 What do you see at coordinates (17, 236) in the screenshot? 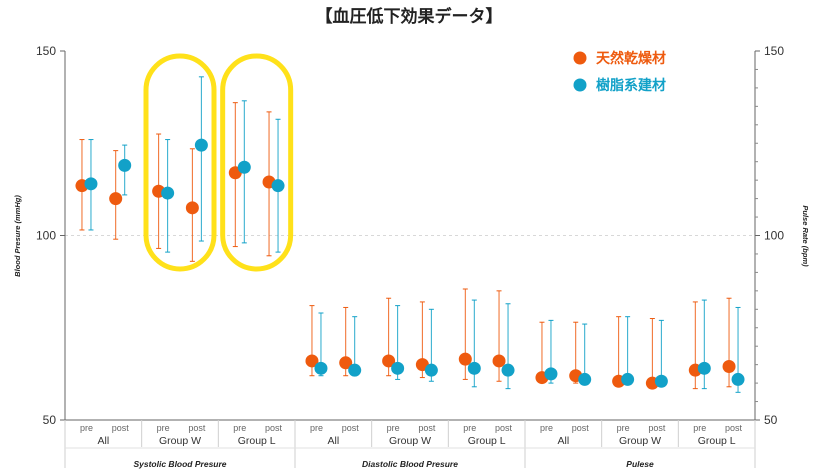
I see `y-axis-label-left: Blood Presure (mmHg)` at bounding box center [17, 236].